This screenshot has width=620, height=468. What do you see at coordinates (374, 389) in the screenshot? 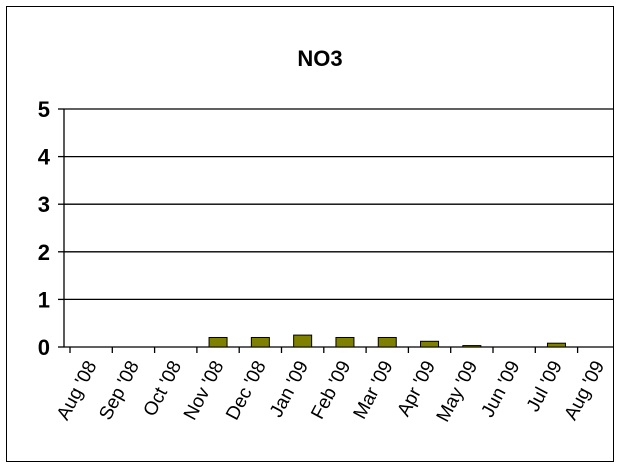
I see `x-tick-label: Mar '09` at bounding box center [374, 389].